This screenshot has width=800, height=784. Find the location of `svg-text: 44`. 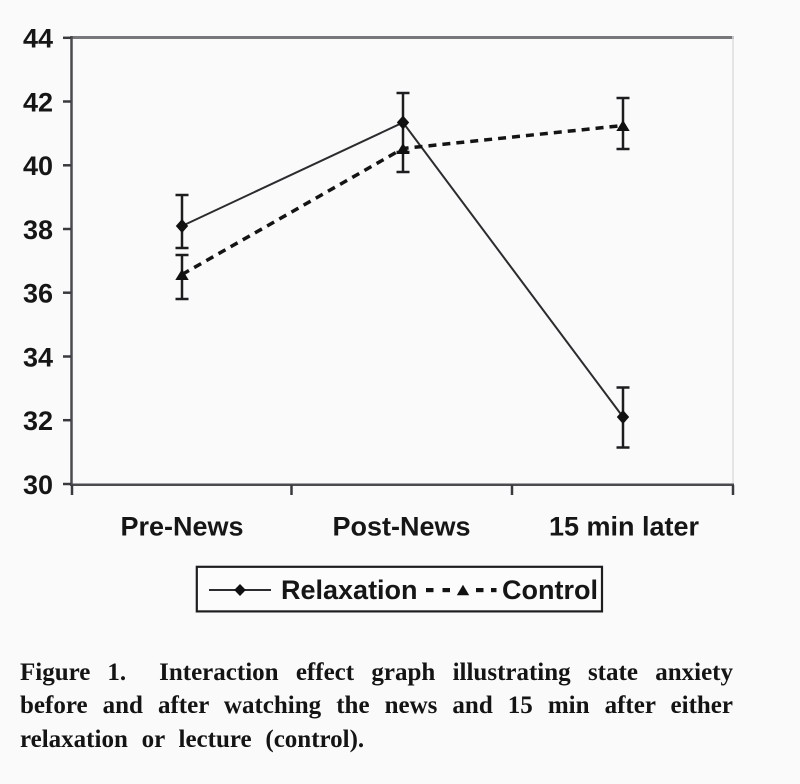

svg-text: 44 is located at coordinates (38, 39).